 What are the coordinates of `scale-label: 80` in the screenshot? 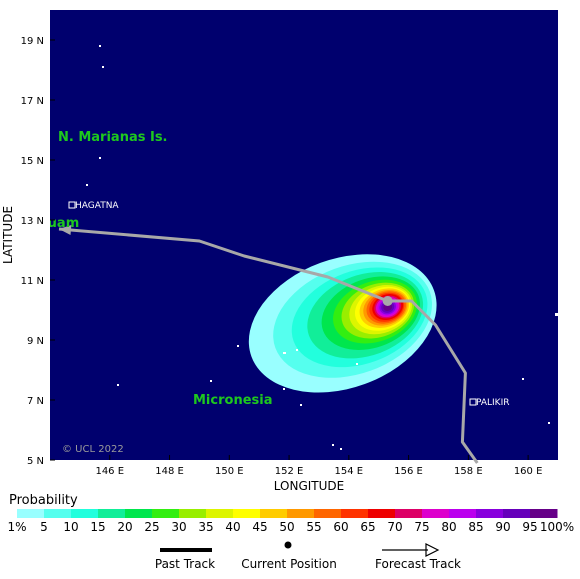 It's located at (448, 527).